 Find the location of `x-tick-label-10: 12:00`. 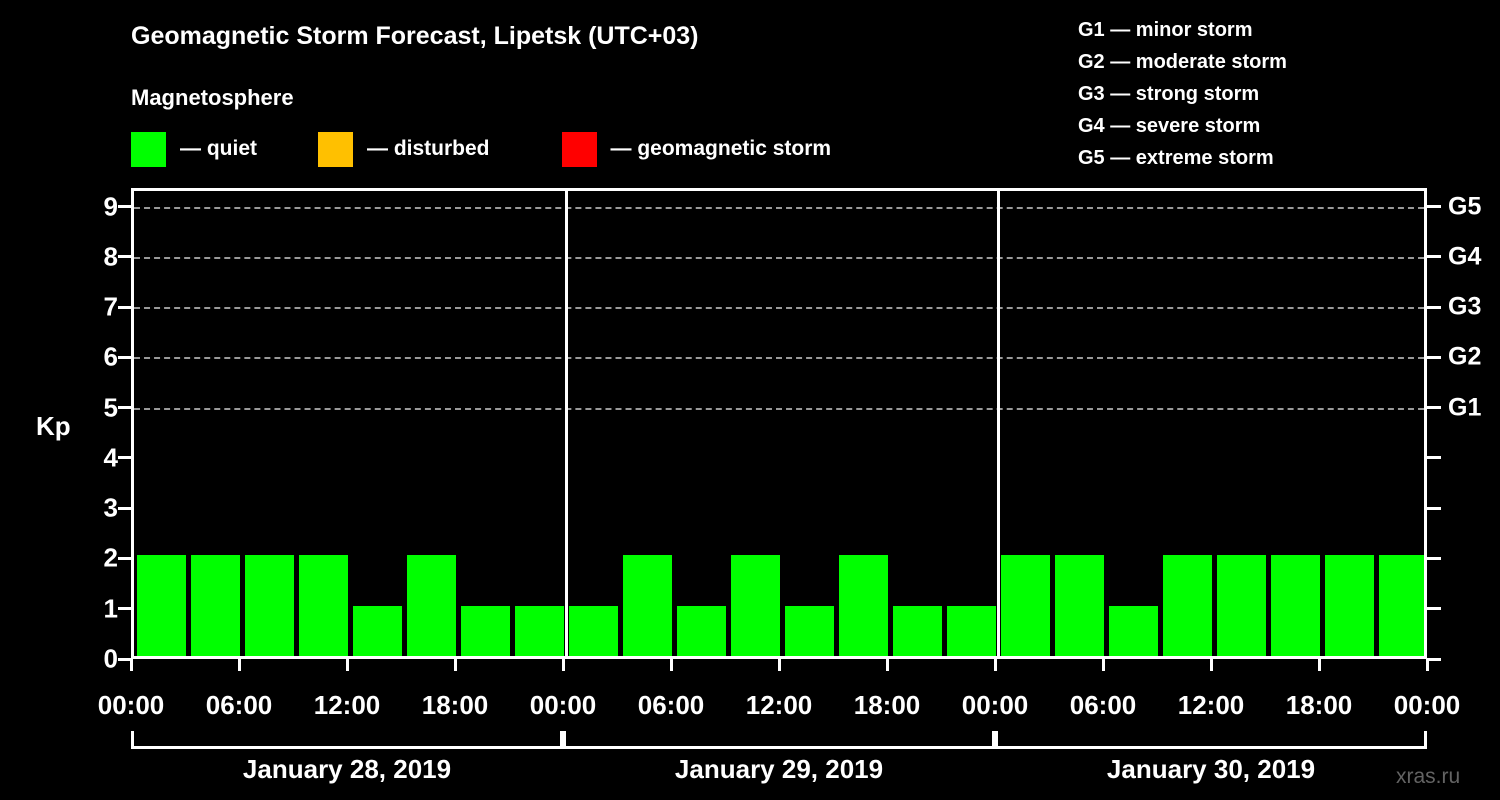

x-tick-label-10: 12:00 is located at coordinates (1211, 705).